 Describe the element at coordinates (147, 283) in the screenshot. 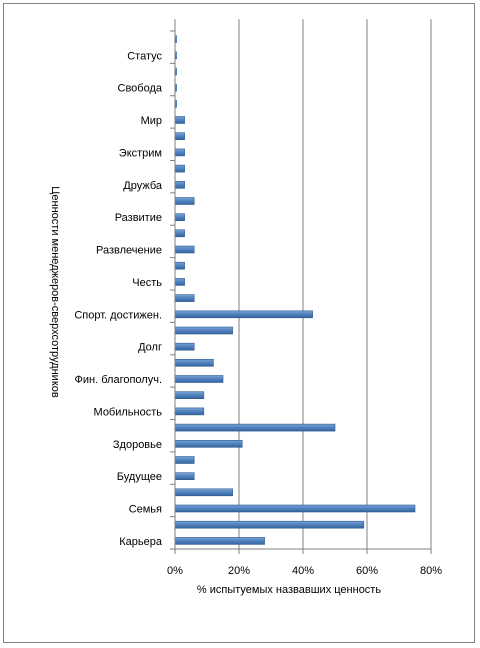

I see `category-label: Честь` at that location.